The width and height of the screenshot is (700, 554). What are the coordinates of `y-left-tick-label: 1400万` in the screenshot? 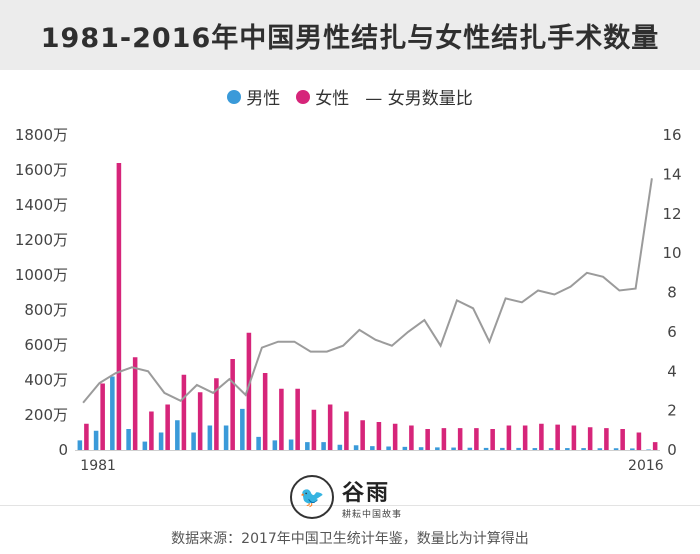 It's located at (41, 205).